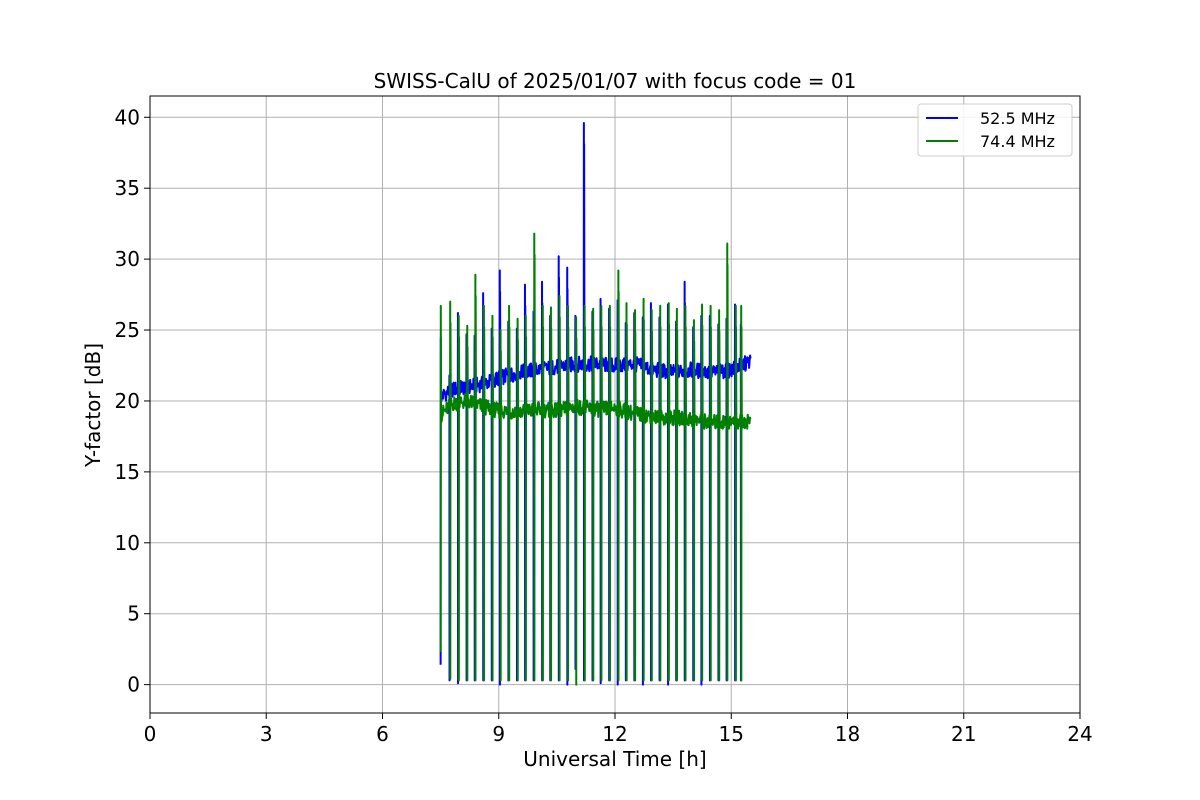  I want to click on x-axis-ticks: 0 3 6 9 12 15 18 21 24, so click(618, 729).